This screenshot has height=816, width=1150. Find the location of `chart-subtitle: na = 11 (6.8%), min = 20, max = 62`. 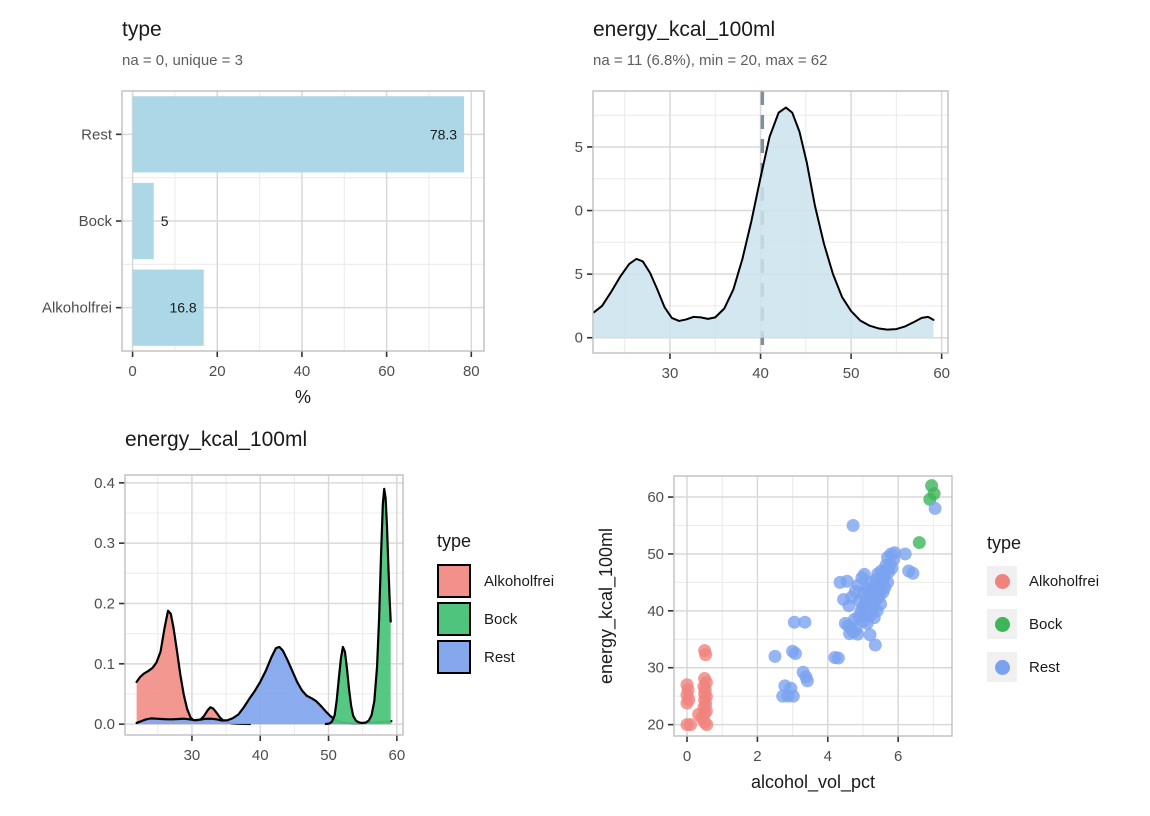

chart-subtitle: na = 11 (6.8%), min = 20, max = 62 is located at coordinates (710, 60).